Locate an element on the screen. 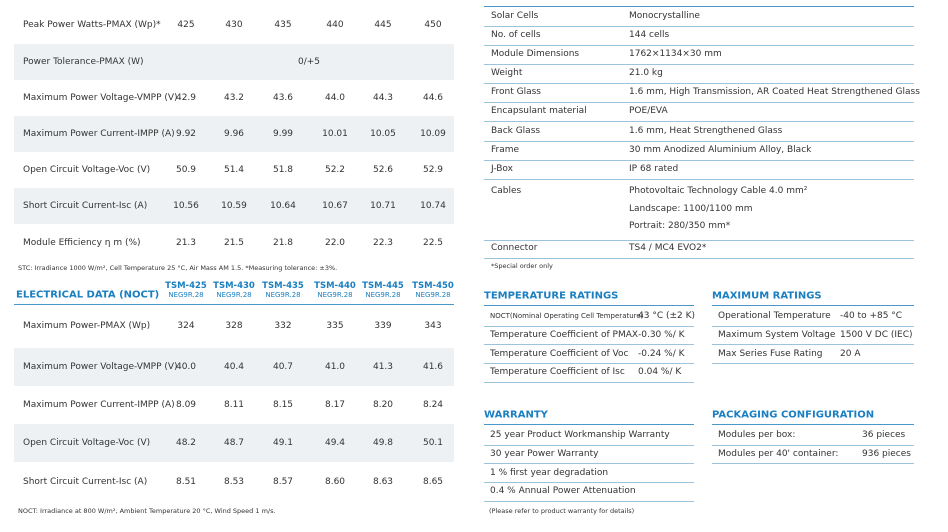 The width and height of the screenshot is (948, 532). cell-value: 43.6 is located at coordinates (283, 98).